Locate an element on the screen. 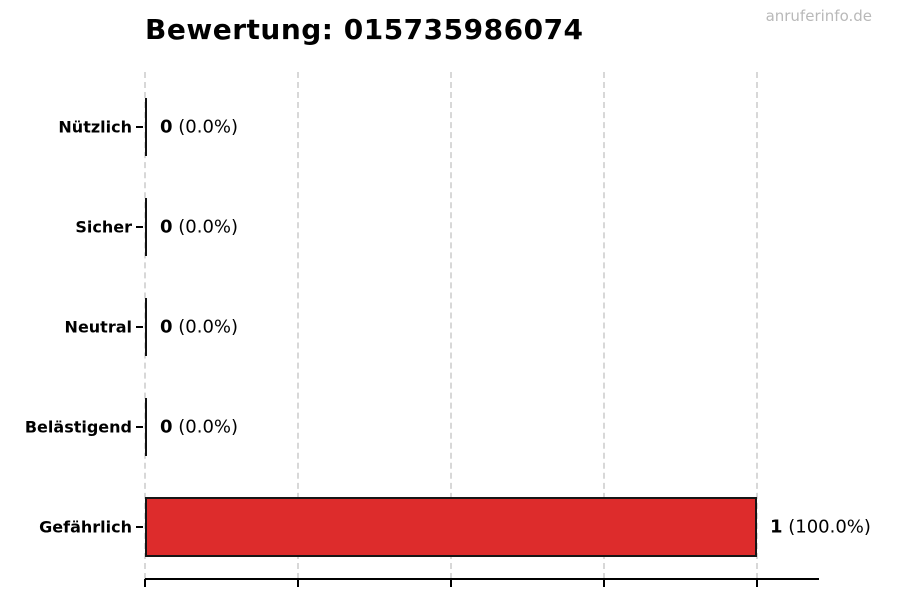  bar-belaestigend is located at coordinates (146, 427).